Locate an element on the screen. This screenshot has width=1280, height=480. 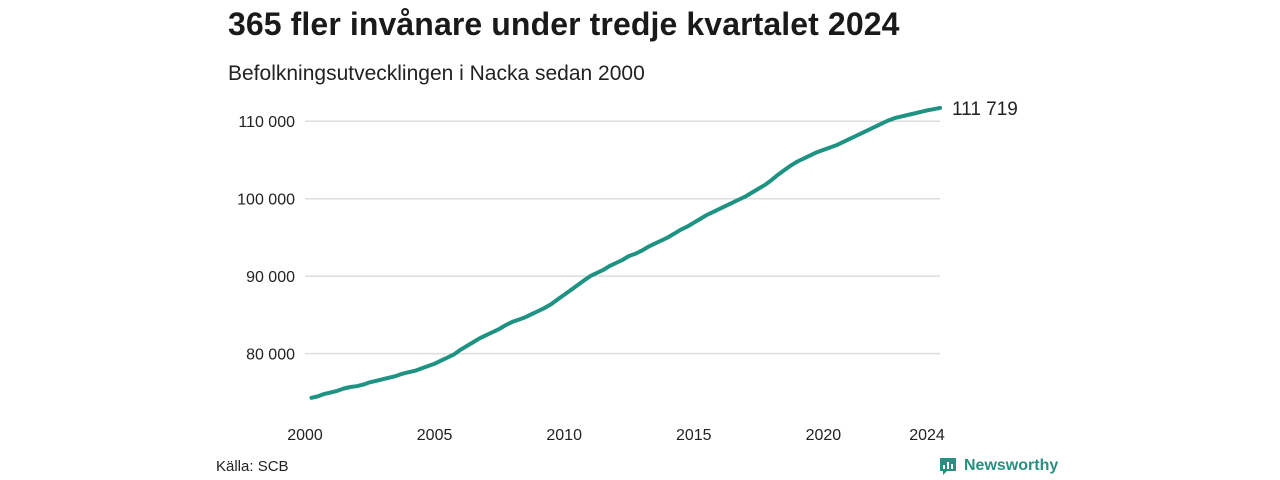
x-tick-label: 2010 is located at coordinates (564, 435).